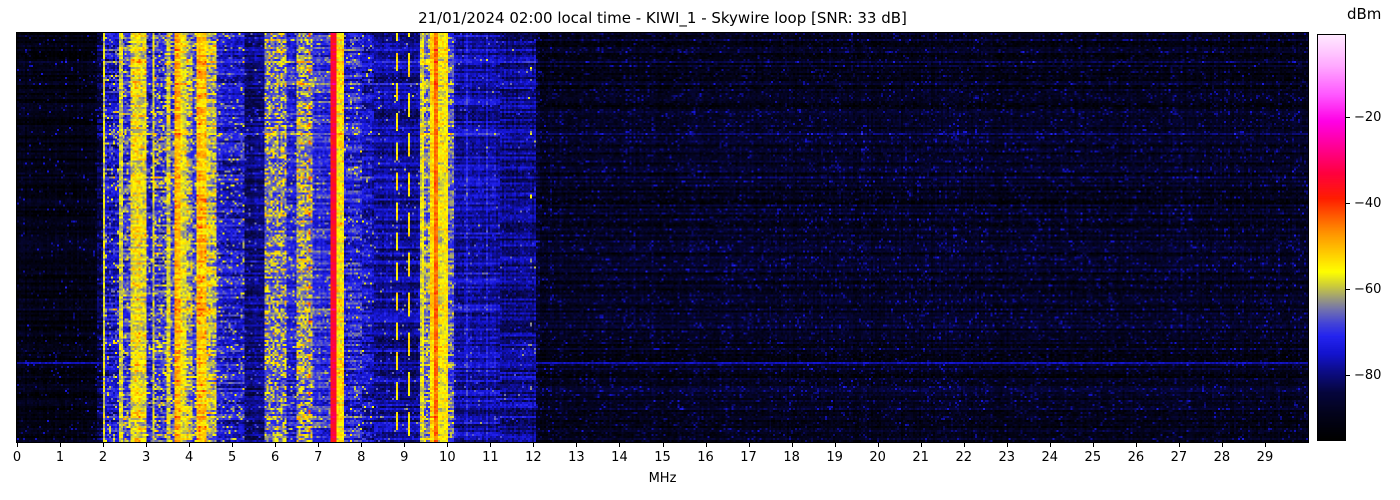 The height and width of the screenshot is (500, 1400). What do you see at coordinates (834, 457) in the screenshot?
I see `x-tick-label: 19` at bounding box center [834, 457].